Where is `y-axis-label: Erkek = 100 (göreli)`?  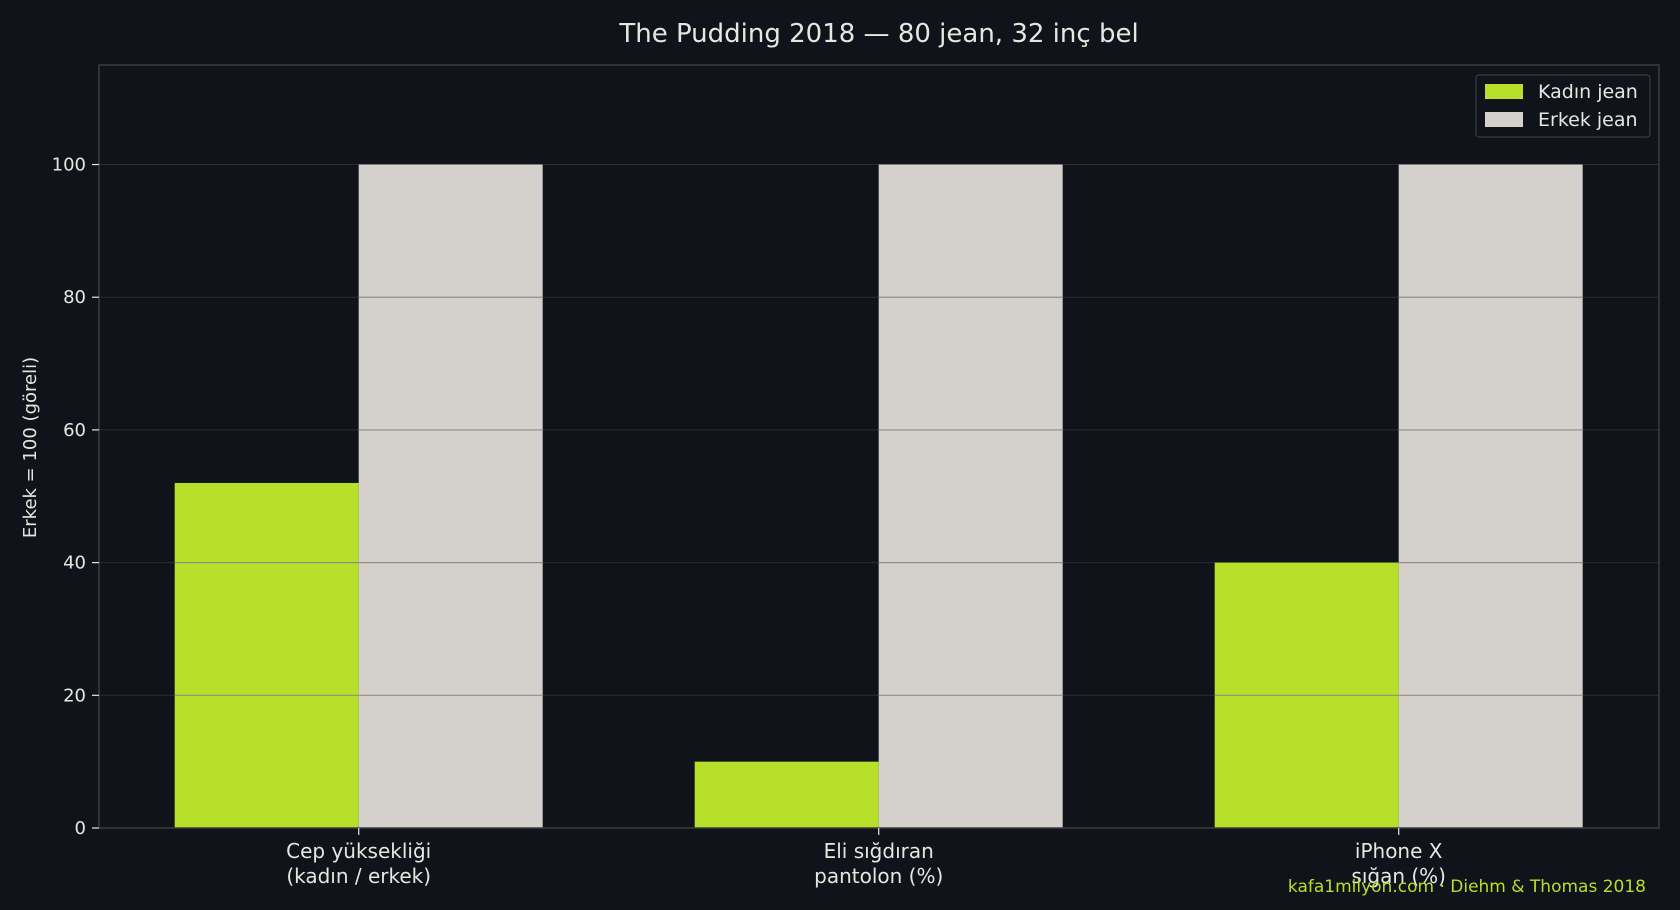
y-axis-label: Erkek = 100 (göreli) is located at coordinates (30, 447).